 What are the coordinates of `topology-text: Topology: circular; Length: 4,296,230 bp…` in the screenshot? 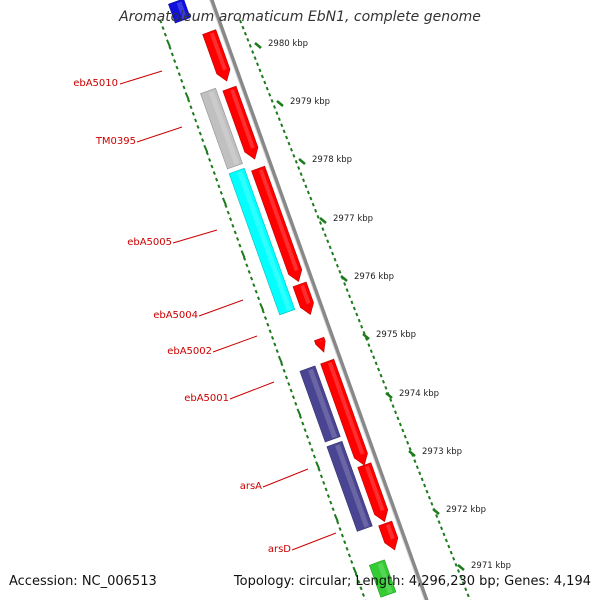 It's located at (412, 581).